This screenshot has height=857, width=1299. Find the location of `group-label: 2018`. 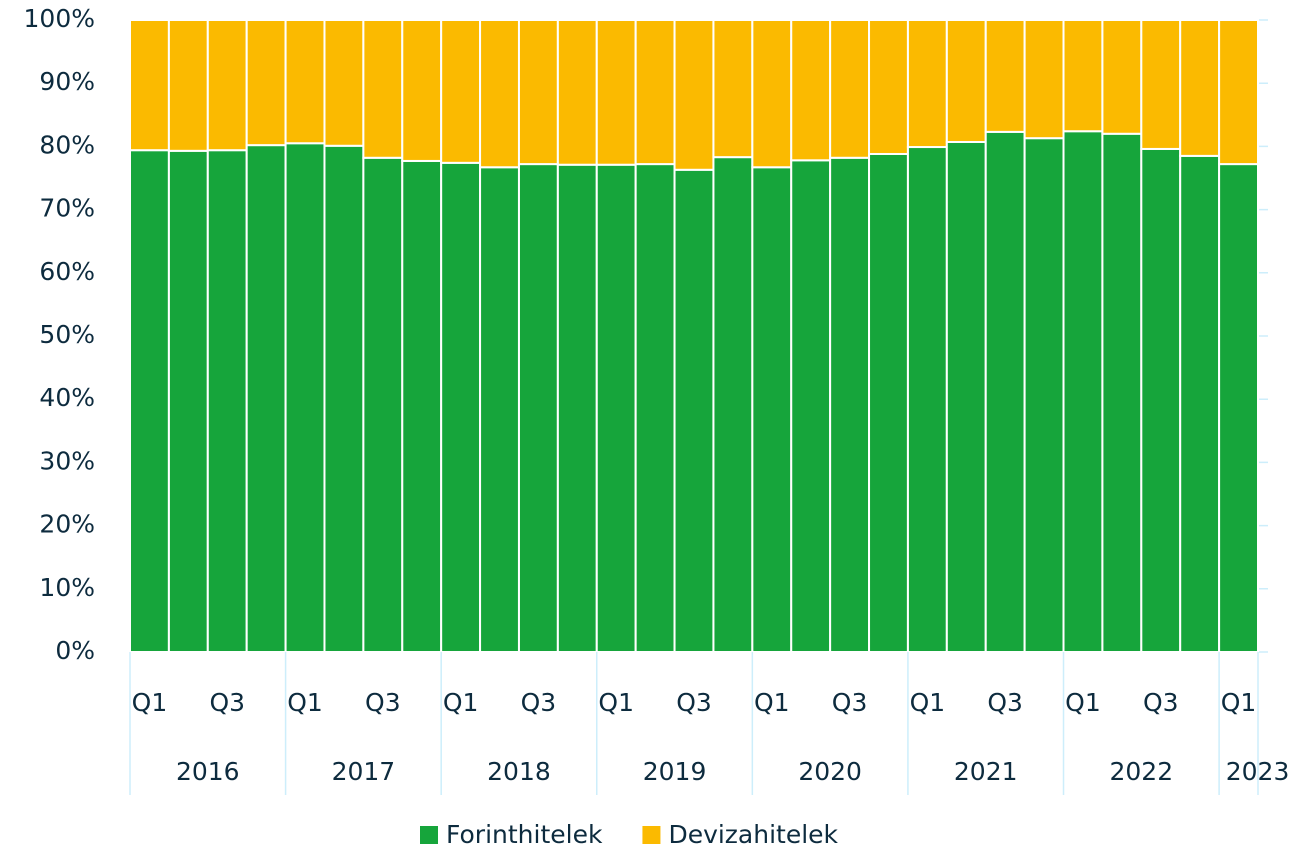

group-label: 2018 is located at coordinates (519, 771).